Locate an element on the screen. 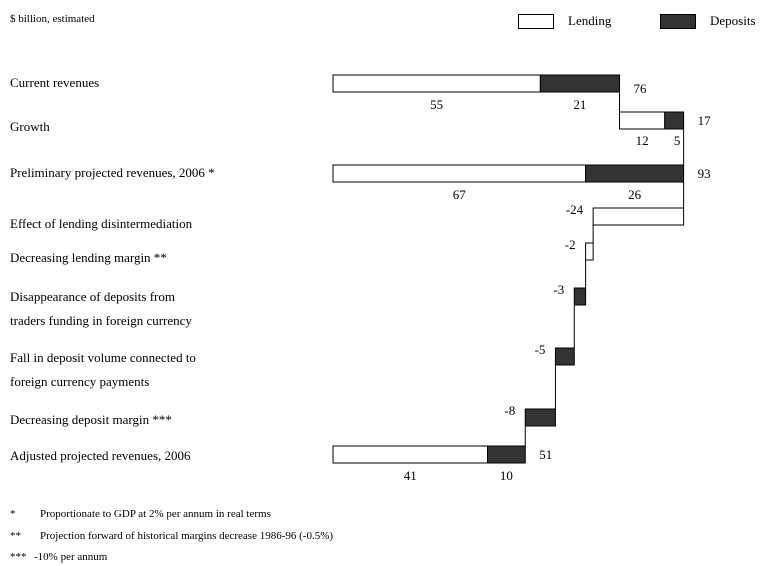 This screenshot has width=768, height=566. row-label-deposit-disappearance-2: traders funding in foreign currency is located at coordinates (101, 320).